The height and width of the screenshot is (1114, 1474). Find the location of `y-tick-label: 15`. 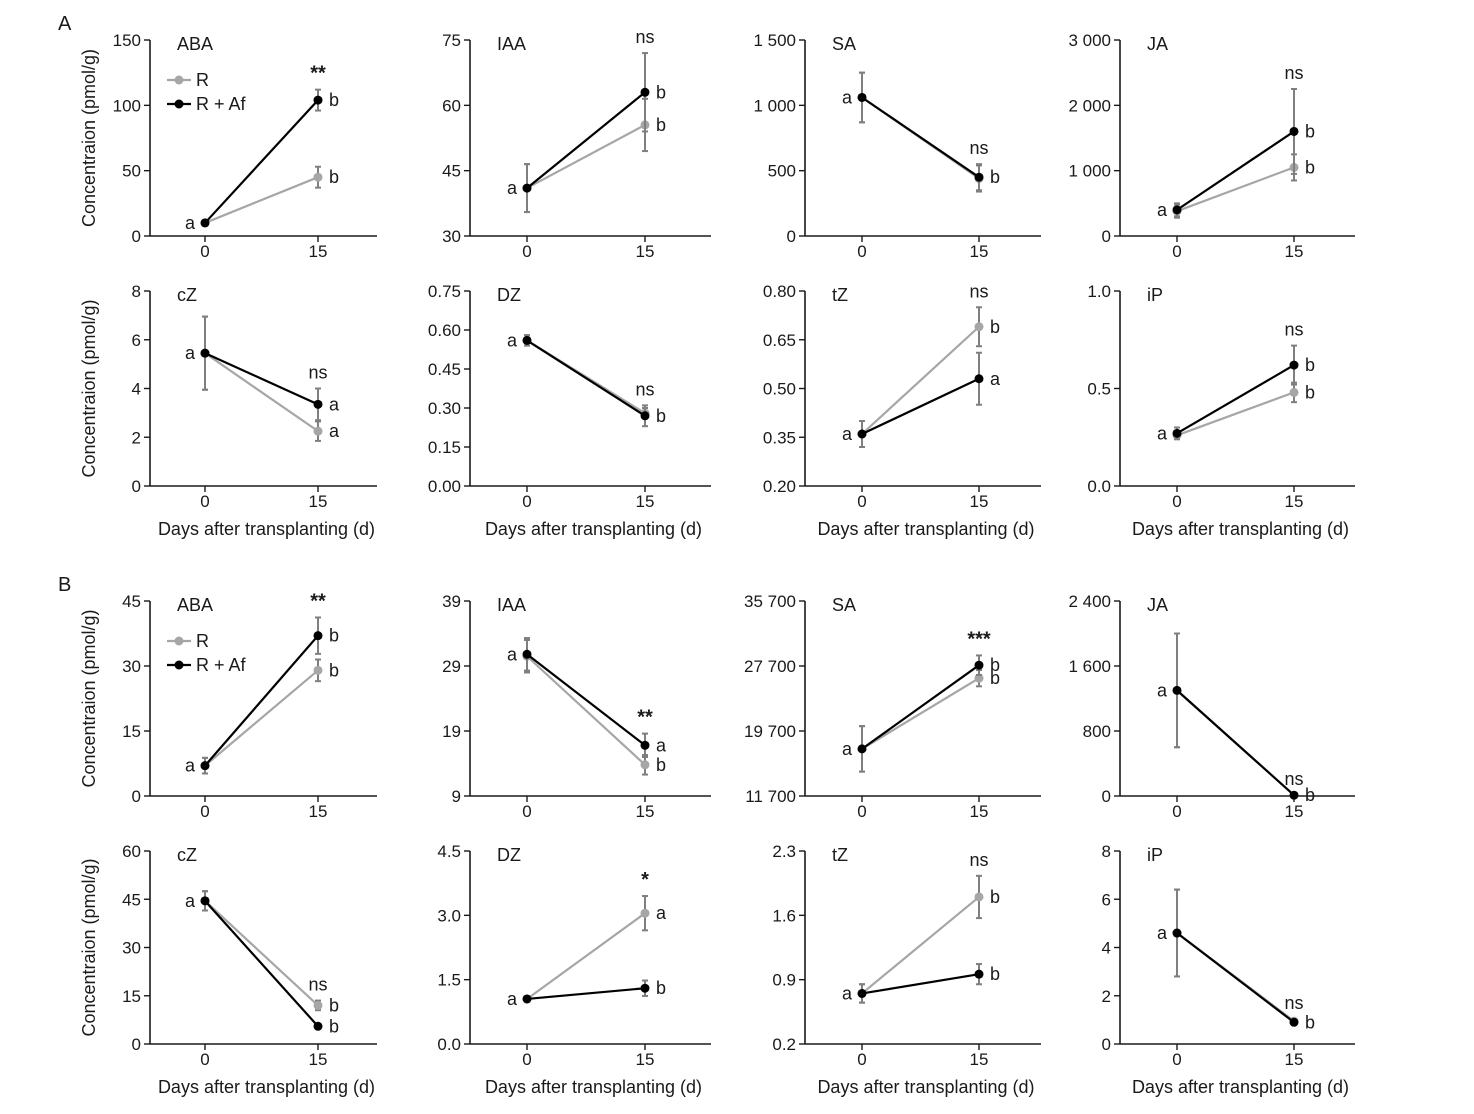

y-tick-label: 15 is located at coordinates (131, 996).